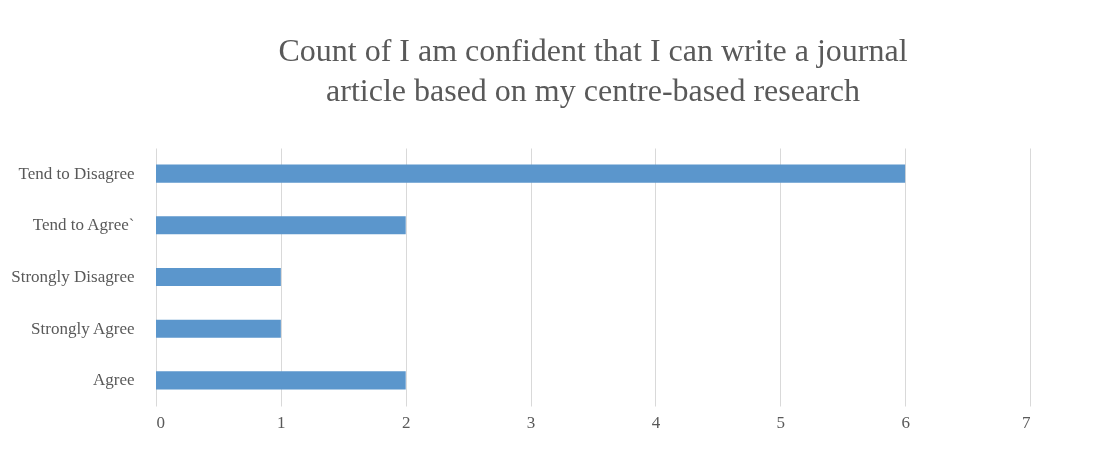 This screenshot has height=470, width=1108. What do you see at coordinates (593, 50) in the screenshot?
I see `text: Count of I am confident that I can write a journal` at bounding box center [593, 50].